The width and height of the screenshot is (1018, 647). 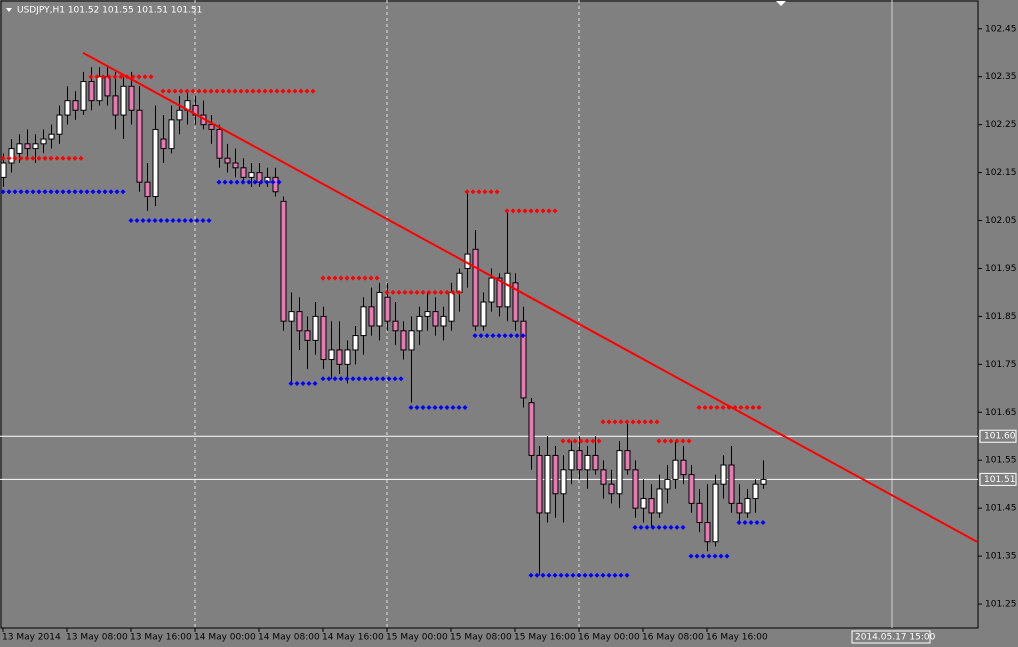 What do you see at coordinates (673, 638) in the screenshot?
I see `x-tick-label: 16 May 08:00` at bounding box center [673, 638].